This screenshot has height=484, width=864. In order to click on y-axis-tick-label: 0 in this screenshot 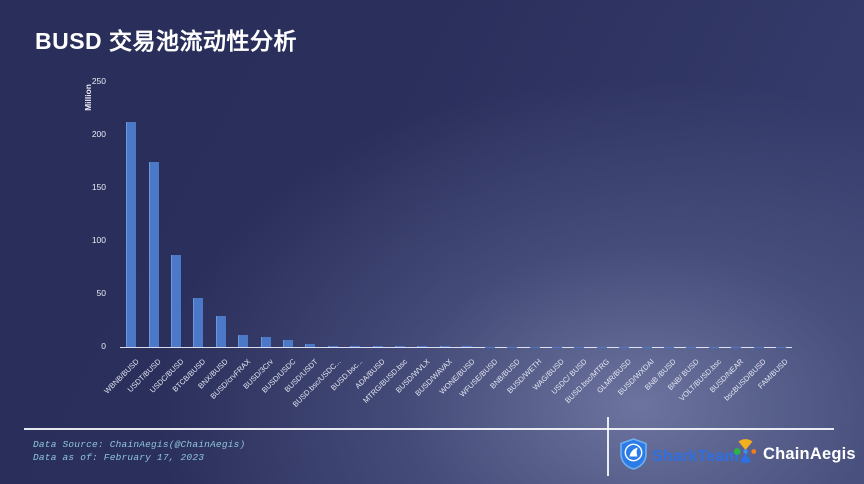, I will do `click(103, 346)`.